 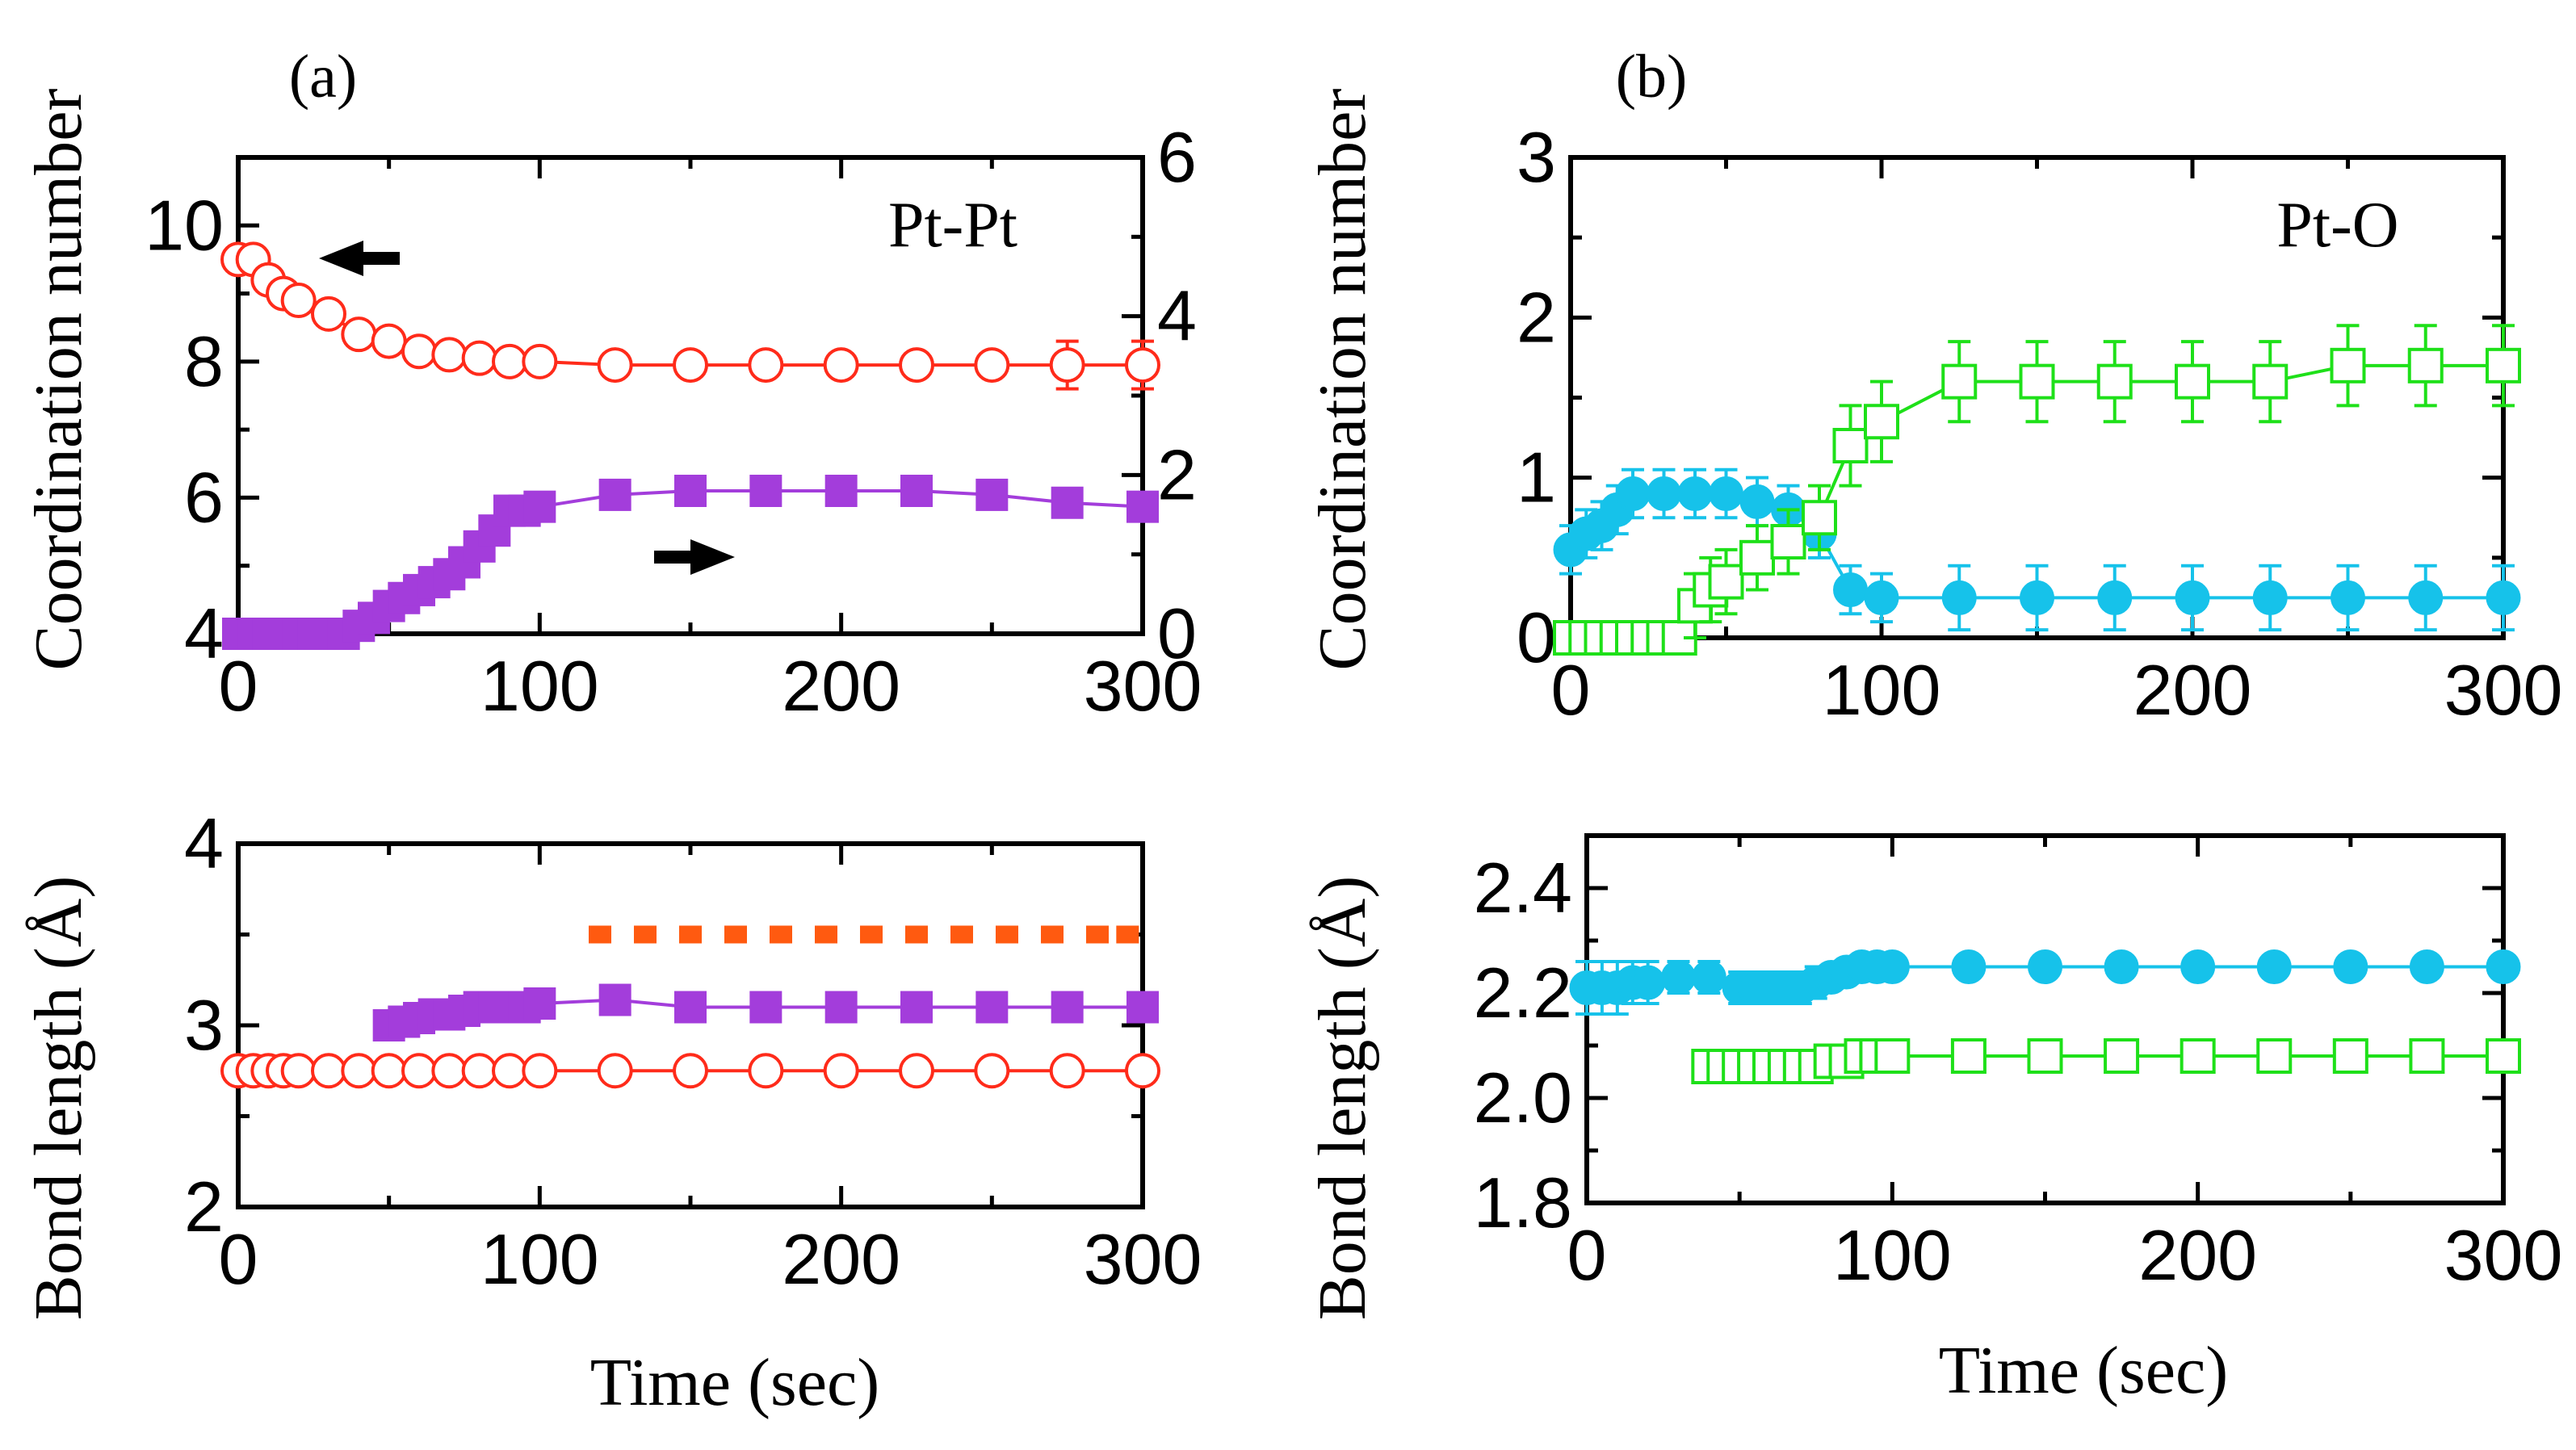 What do you see at coordinates (204, 361) in the screenshot?
I see `y-tick-label: 8` at bounding box center [204, 361].